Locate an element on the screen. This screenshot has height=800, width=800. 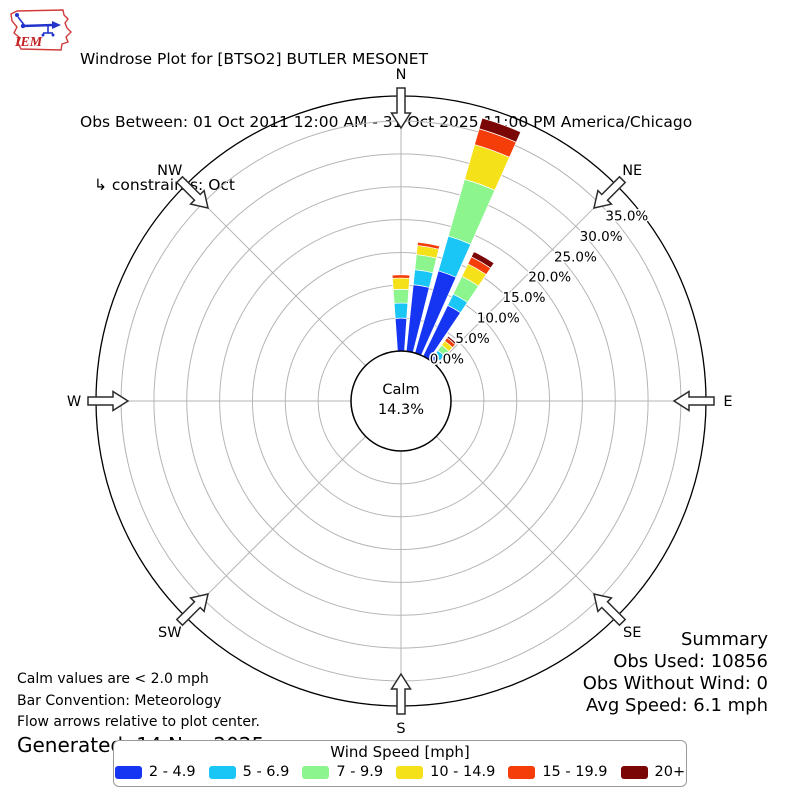
compass-label-se: SE is located at coordinates (632, 633).